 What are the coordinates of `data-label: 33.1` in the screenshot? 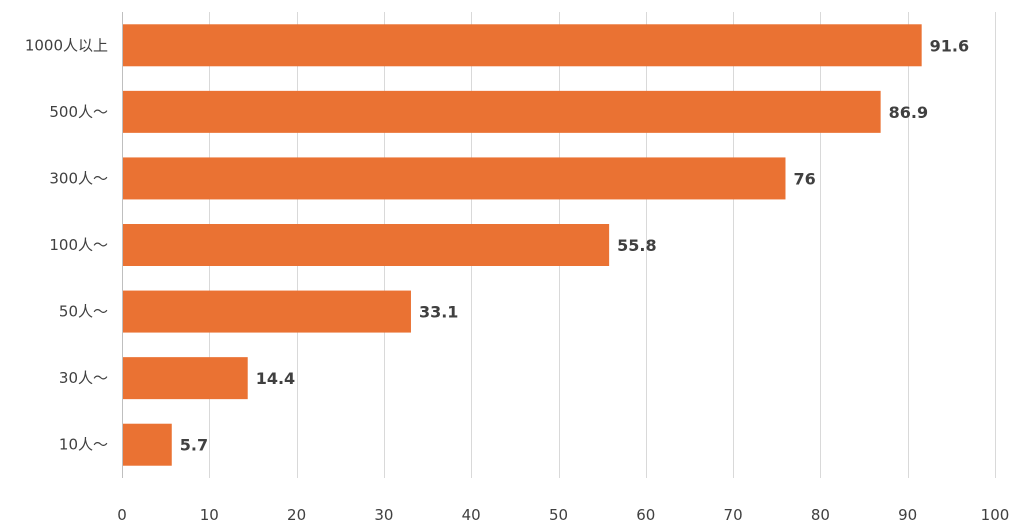 It's located at (438, 312).